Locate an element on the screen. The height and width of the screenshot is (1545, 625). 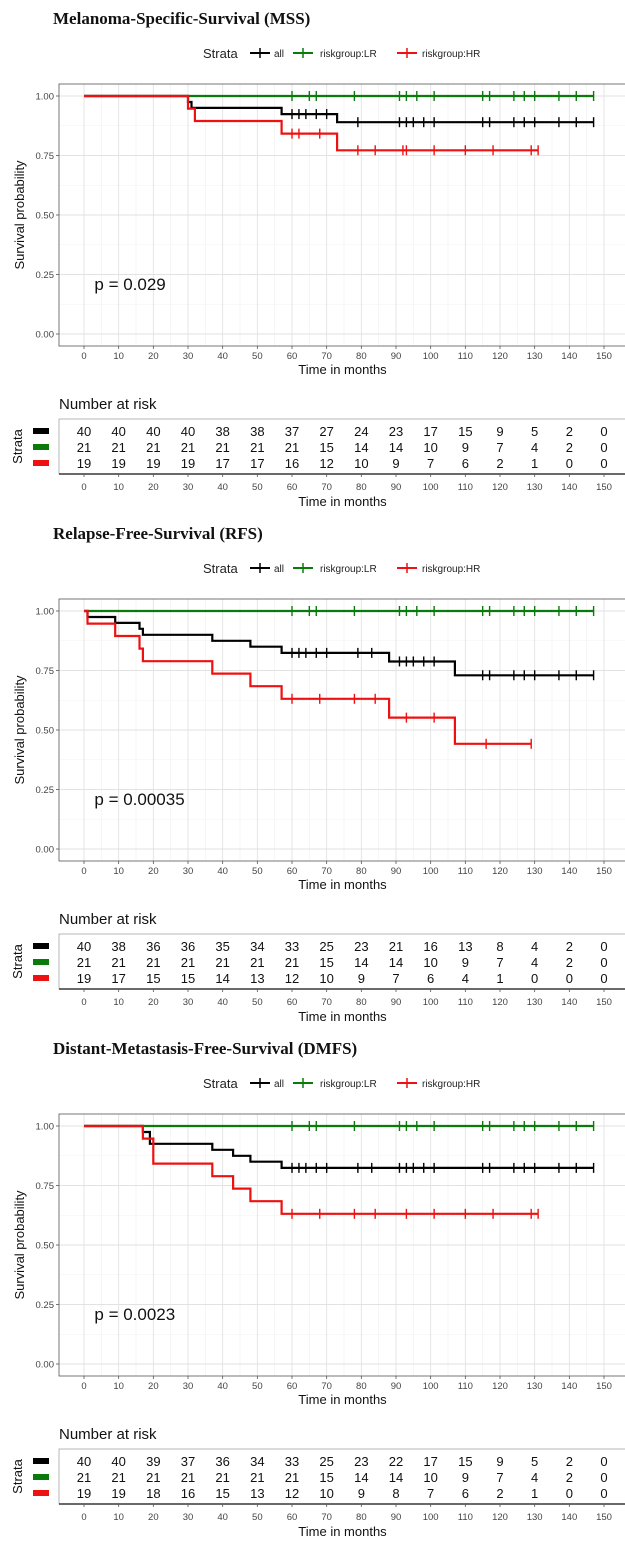
risk-count: 19 is located at coordinates (118, 463).